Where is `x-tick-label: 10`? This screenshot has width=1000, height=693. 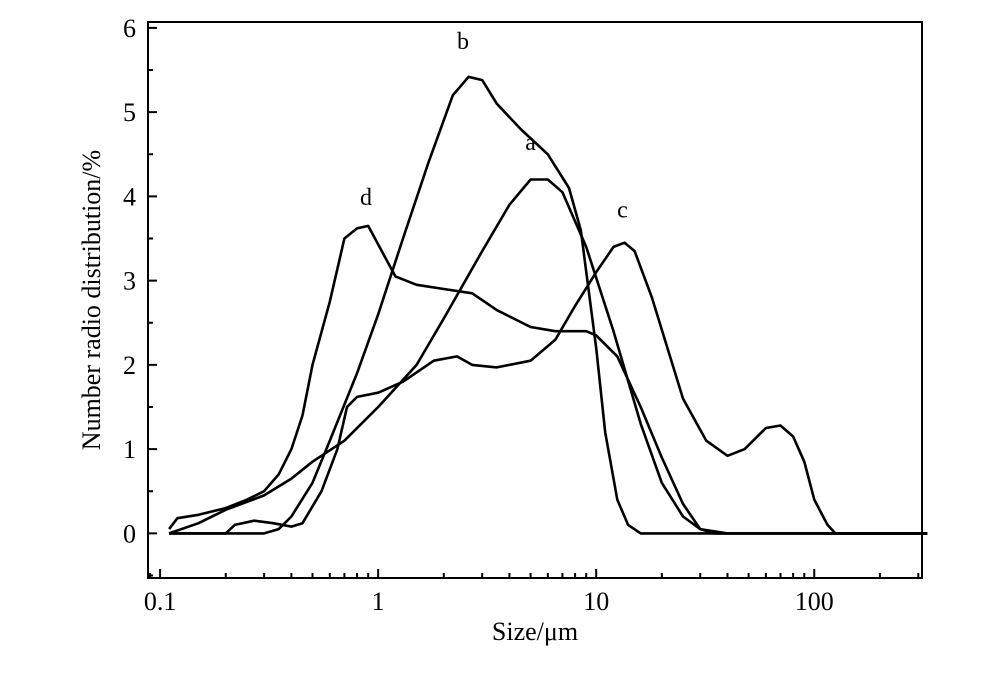
x-tick-label: 10 is located at coordinates (596, 601).